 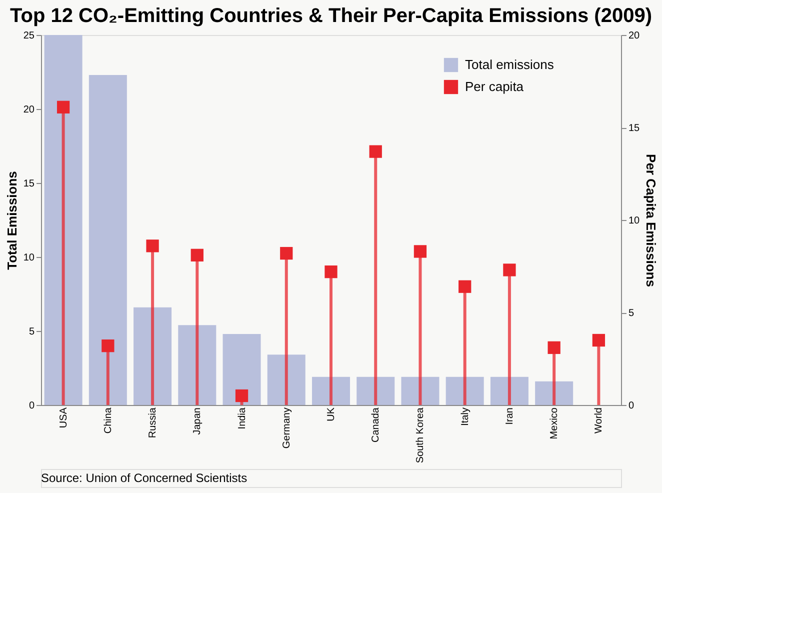 What do you see at coordinates (510, 416) in the screenshot?
I see `x-tick-label: Iran` at bounding box center [510, 416].